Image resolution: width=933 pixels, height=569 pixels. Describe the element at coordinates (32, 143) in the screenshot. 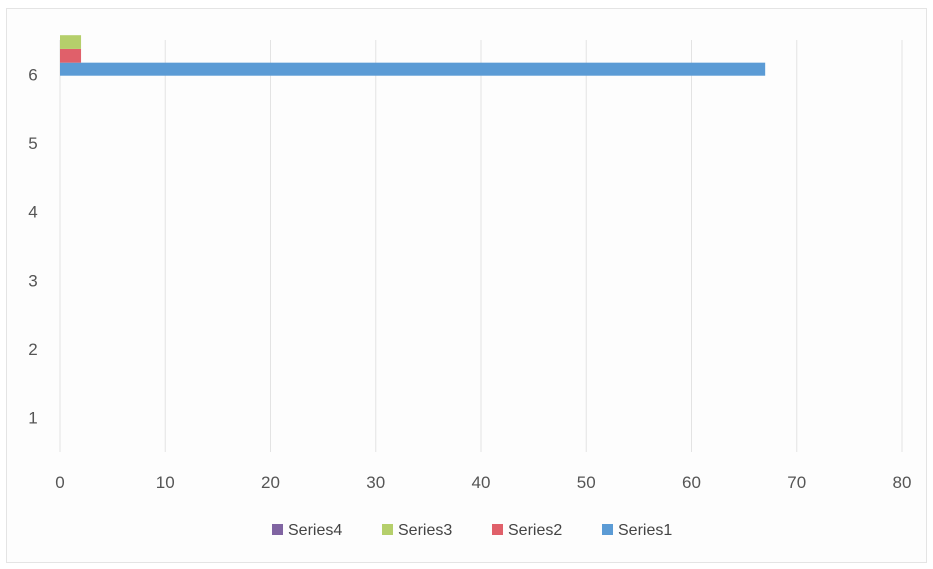

I see `y-tick-label: 5` at that location.